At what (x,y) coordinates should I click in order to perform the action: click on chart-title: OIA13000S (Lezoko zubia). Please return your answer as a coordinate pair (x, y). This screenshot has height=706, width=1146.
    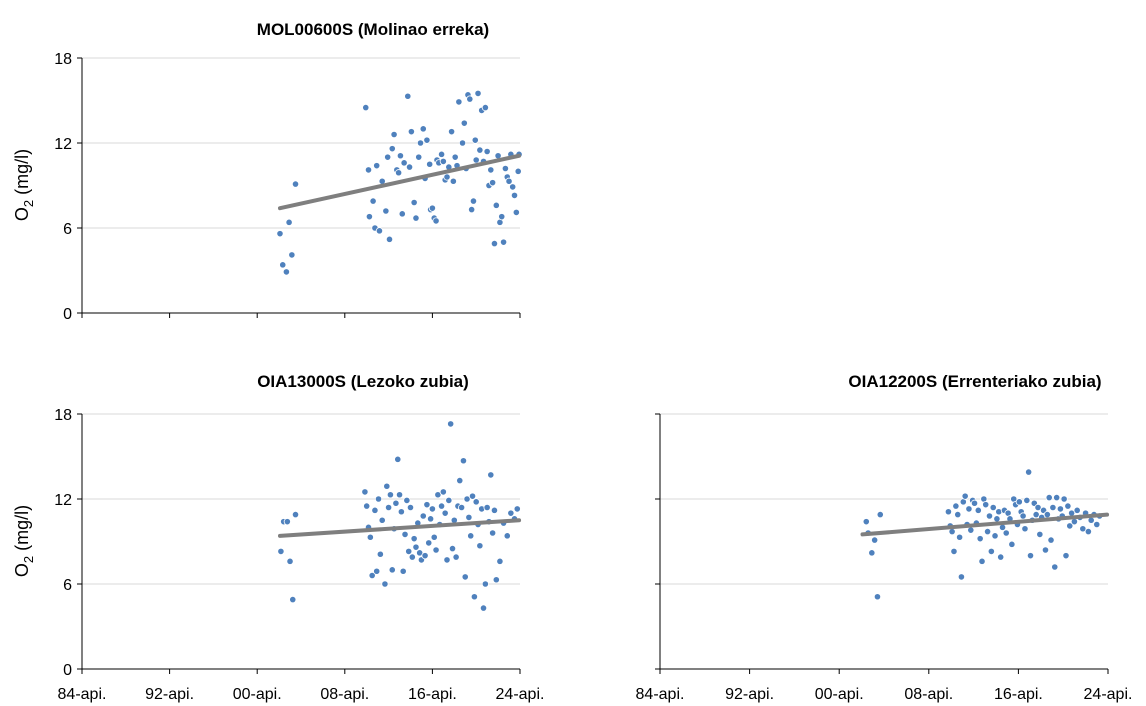
    Looking at the image, I should click on (363, 381).